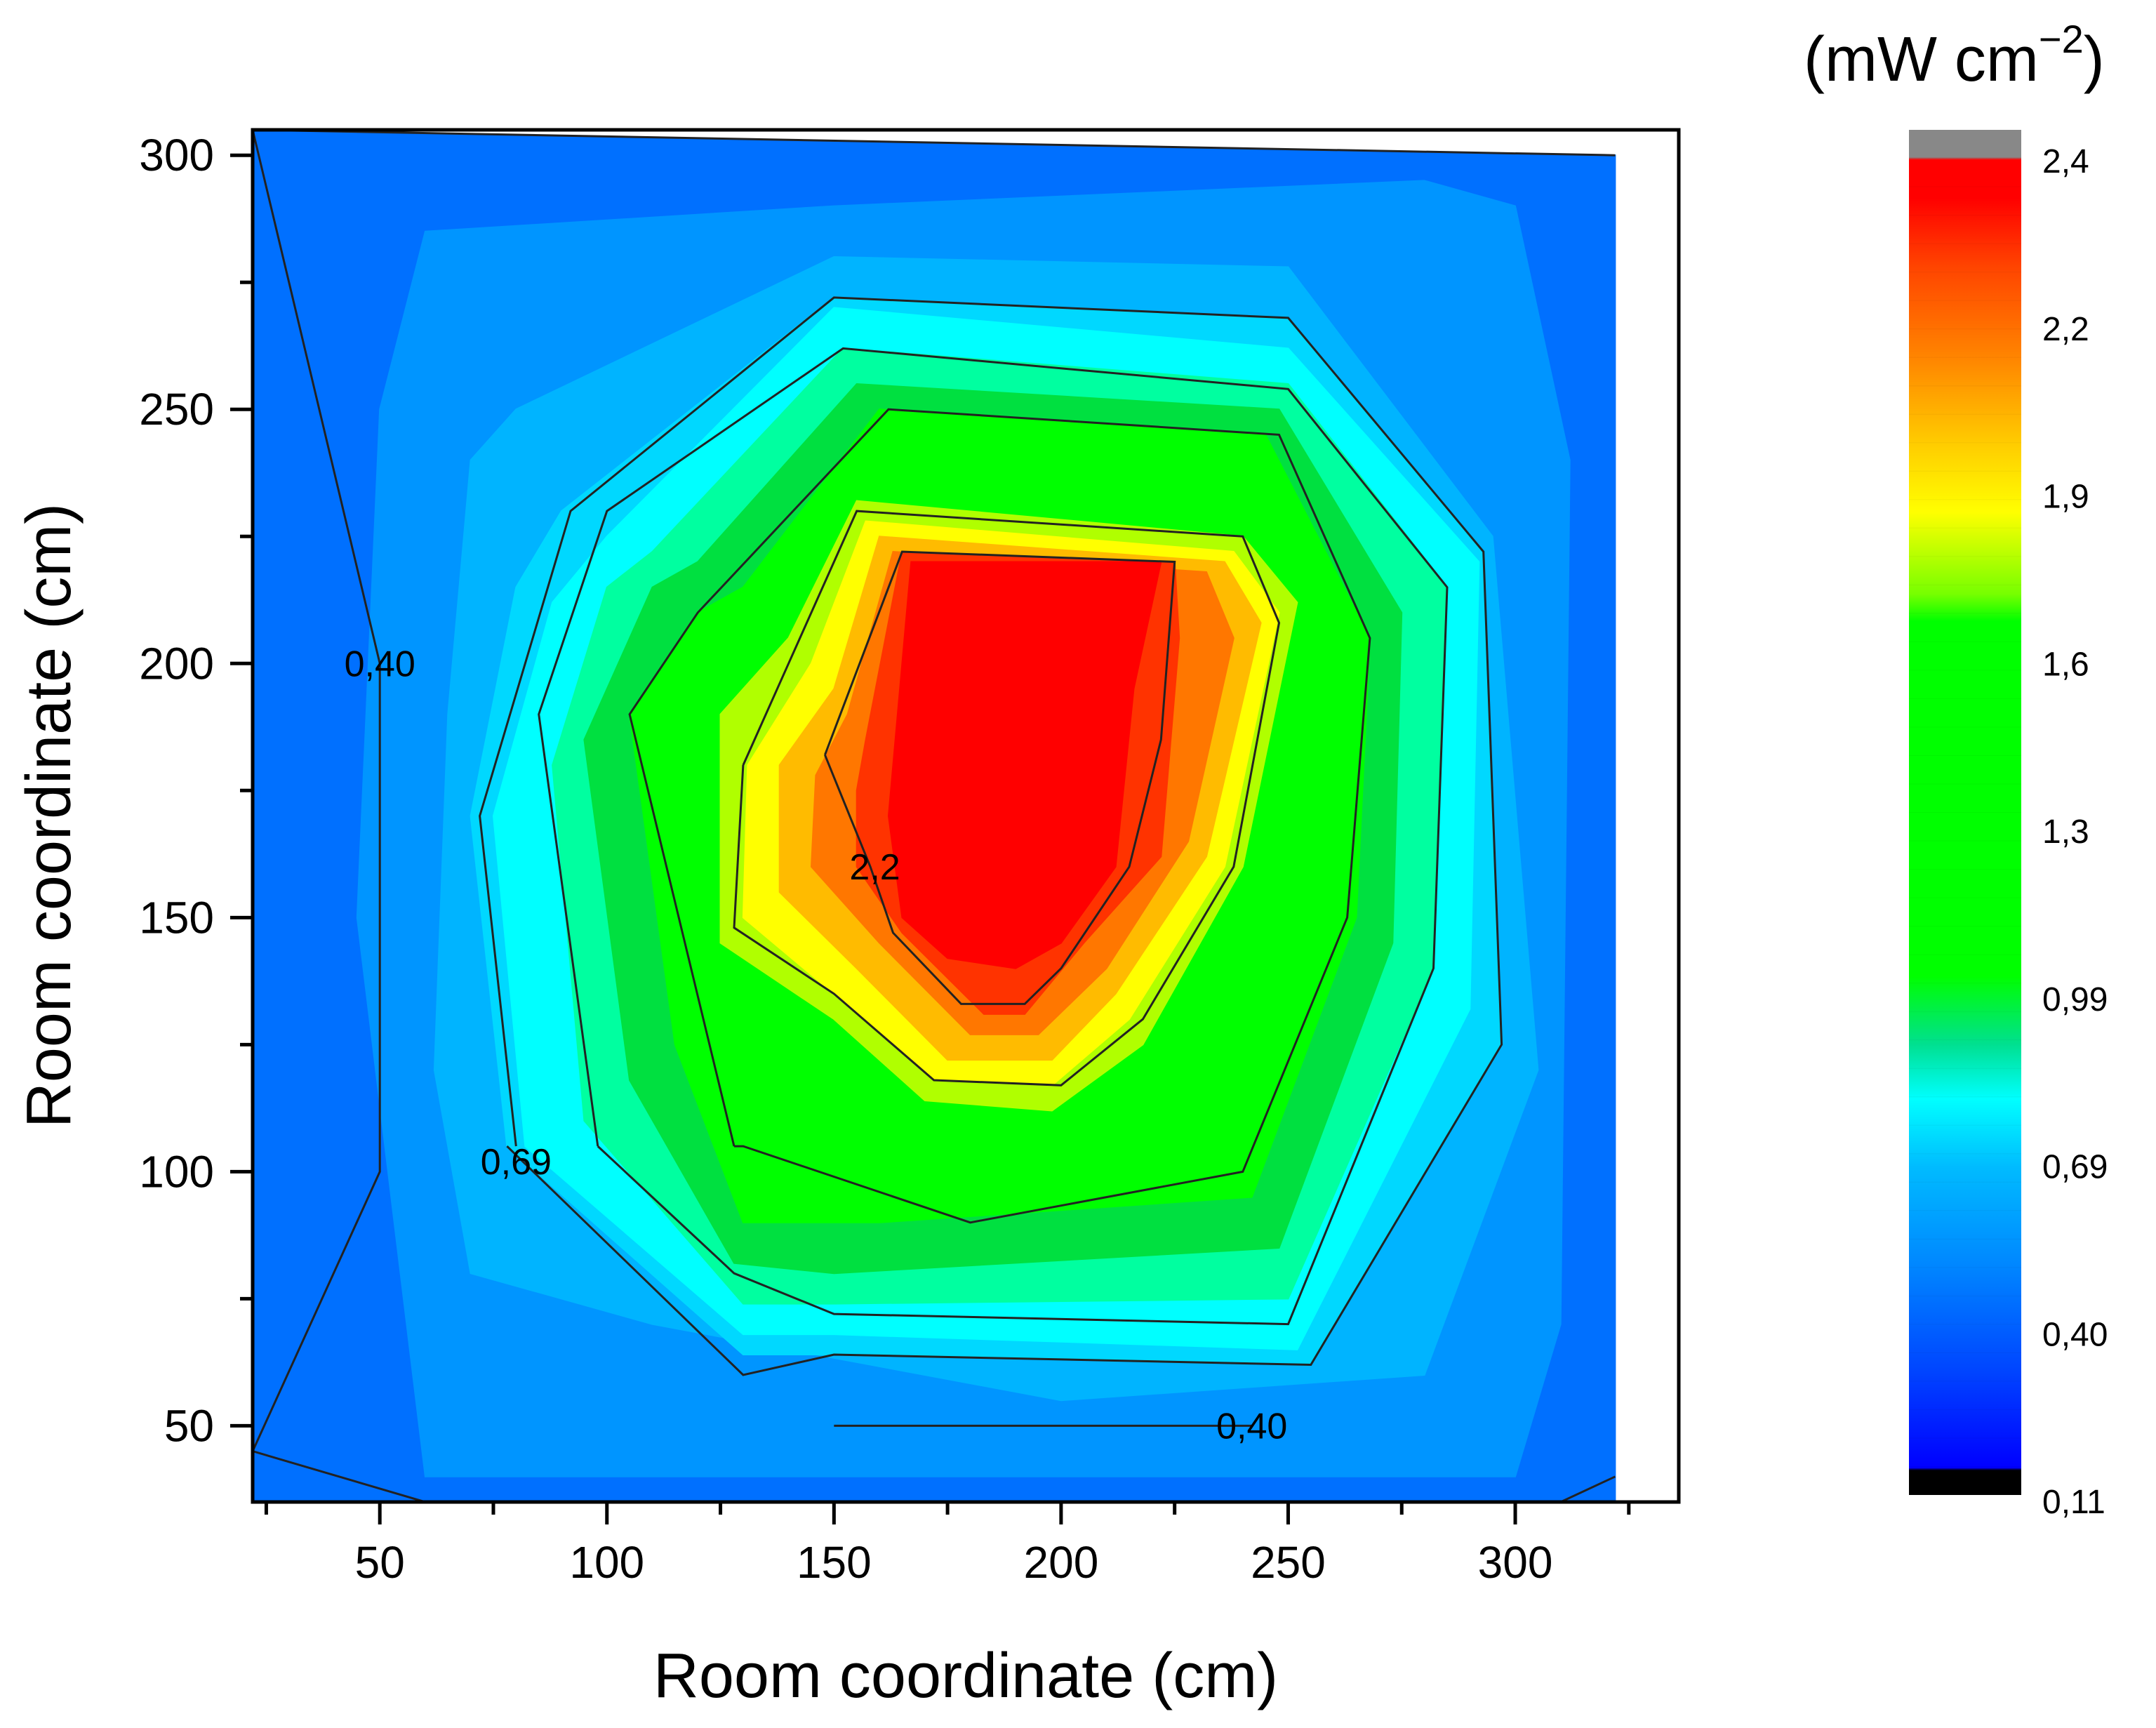 This screenshot has height=1728, width=2156. Describe the element at coordinates (176, 663) in the screenshot. I see `y-tick-label: 200` at that location.